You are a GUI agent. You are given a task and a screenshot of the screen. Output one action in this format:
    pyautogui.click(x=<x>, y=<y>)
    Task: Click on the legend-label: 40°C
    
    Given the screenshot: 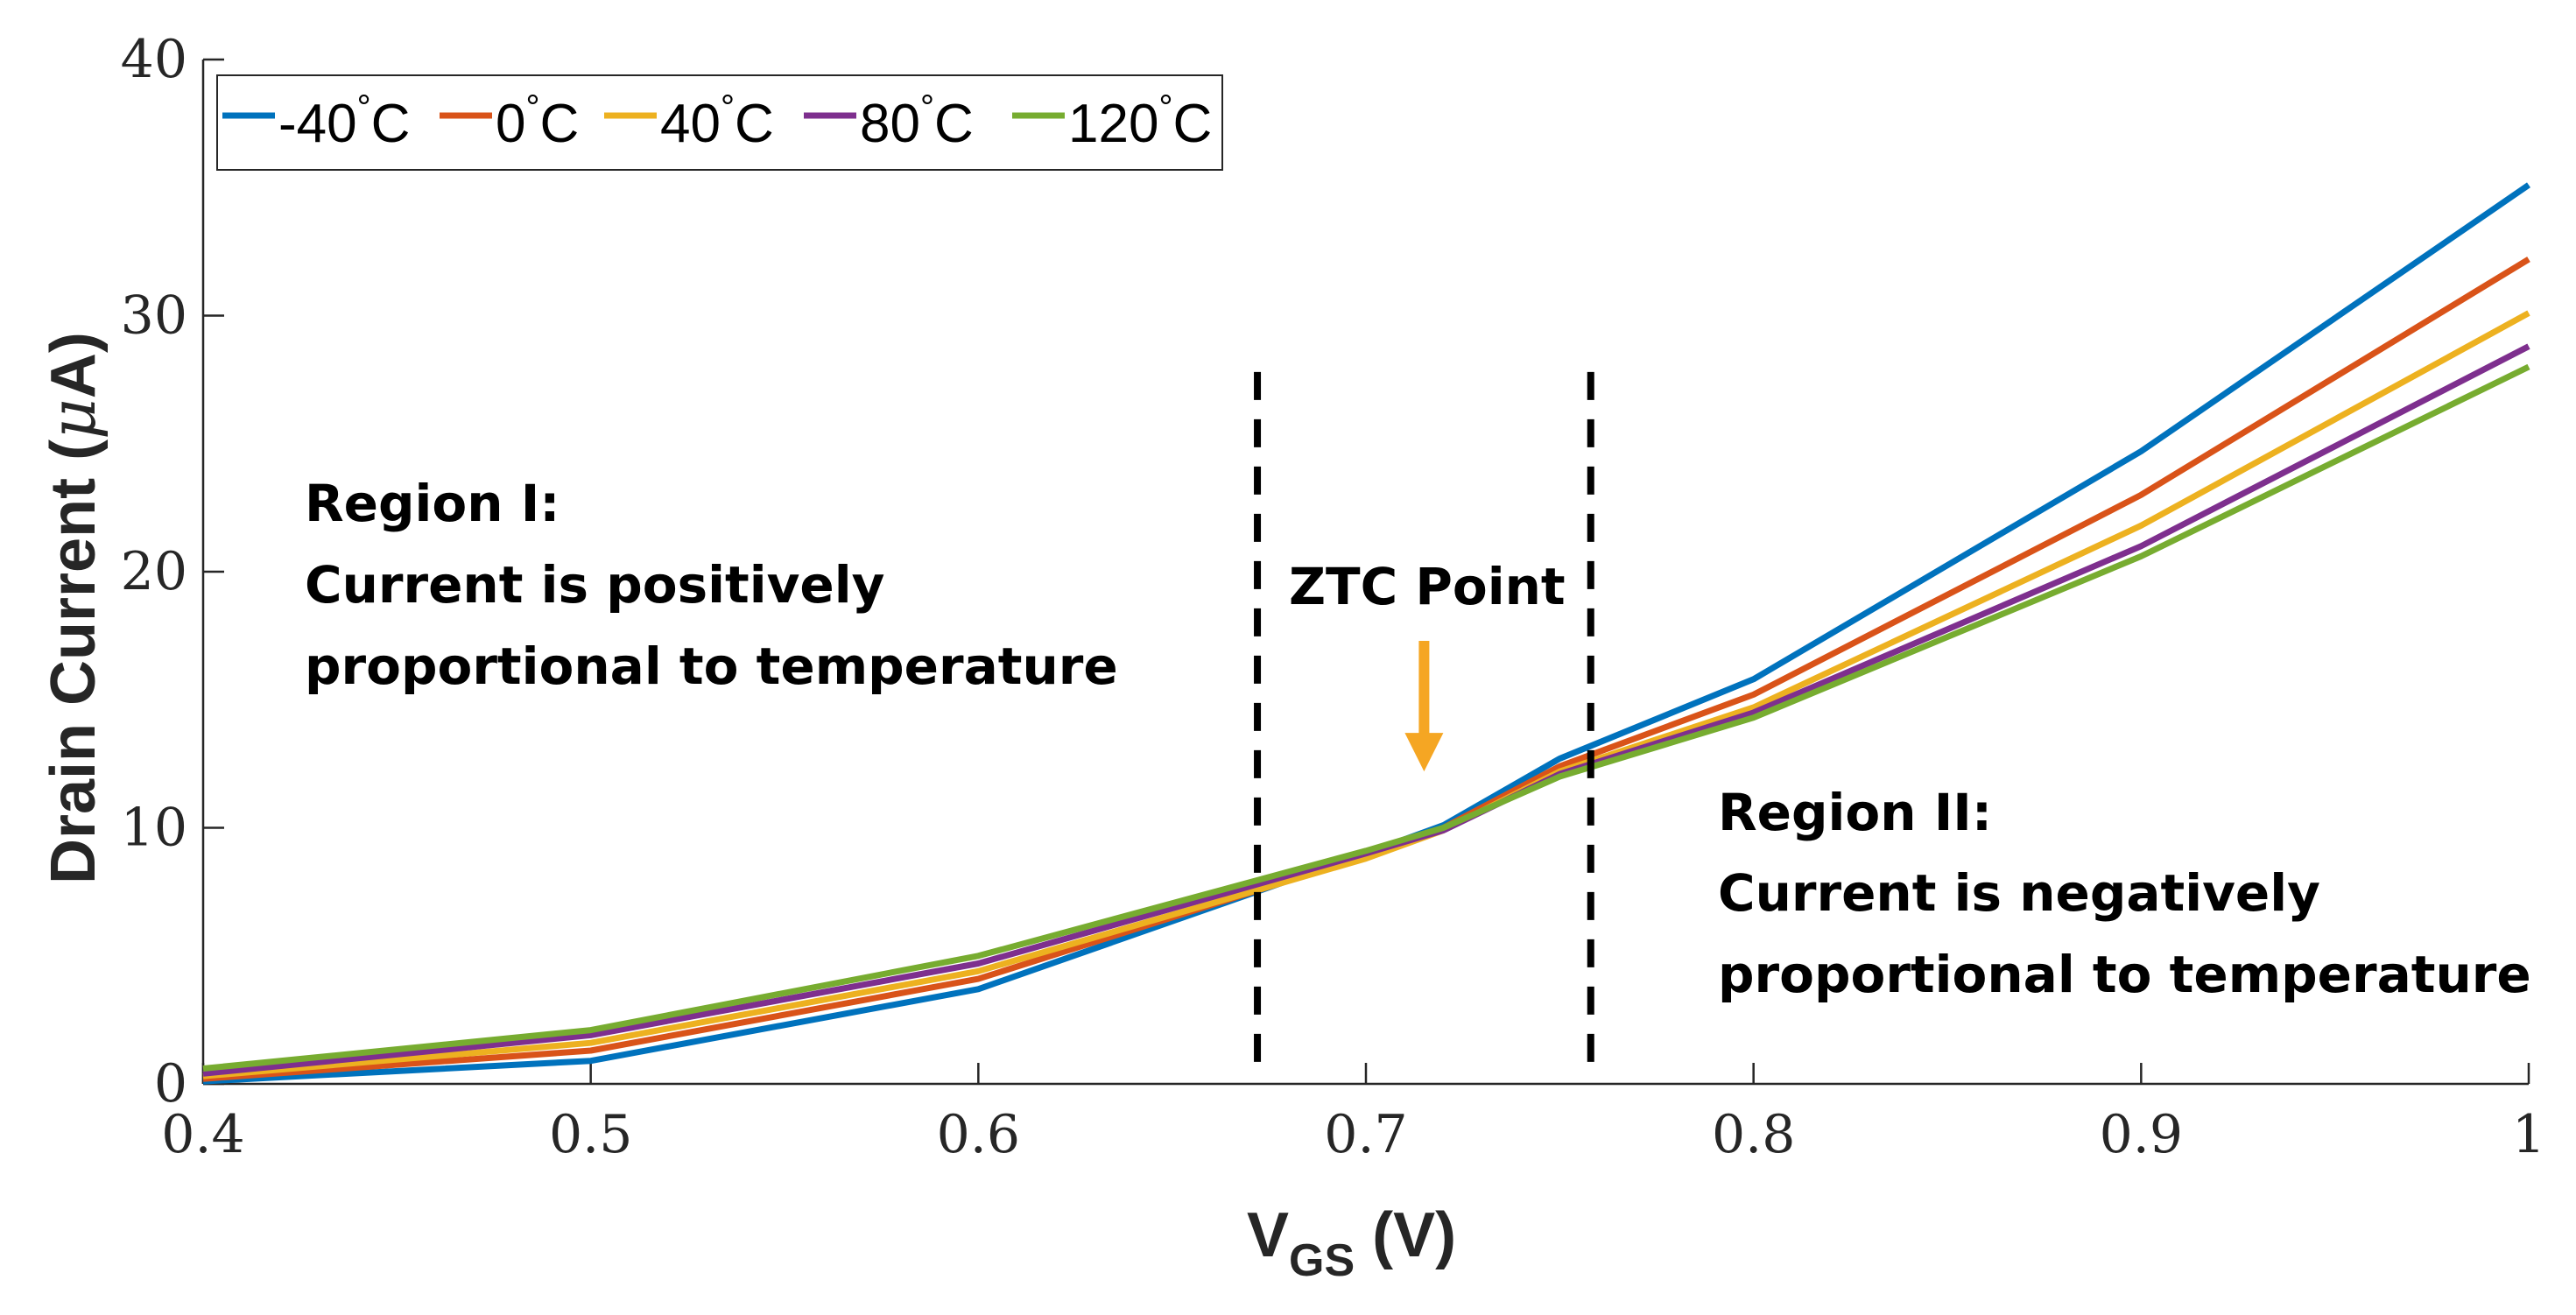 What is the action you would take?
    pyautogui.click(x=717, y=121)
    